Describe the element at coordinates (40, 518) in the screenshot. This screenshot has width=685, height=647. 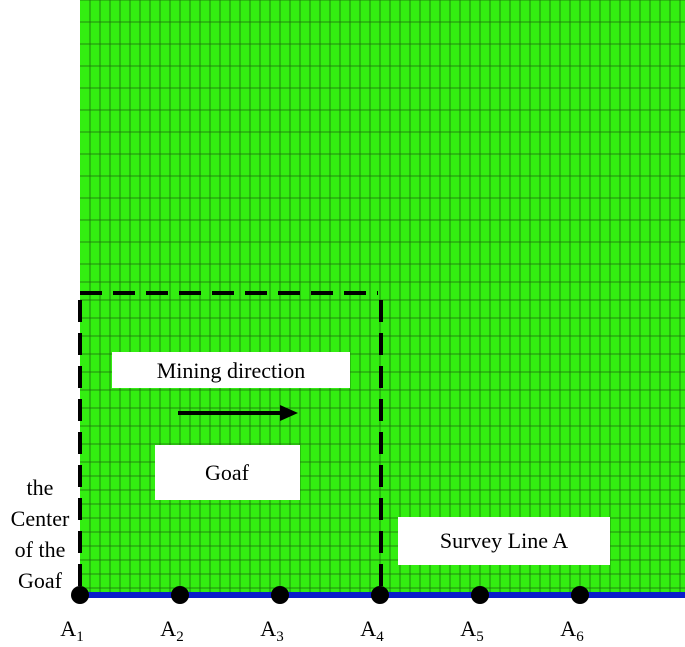
I see `center-text: Center` at that location.